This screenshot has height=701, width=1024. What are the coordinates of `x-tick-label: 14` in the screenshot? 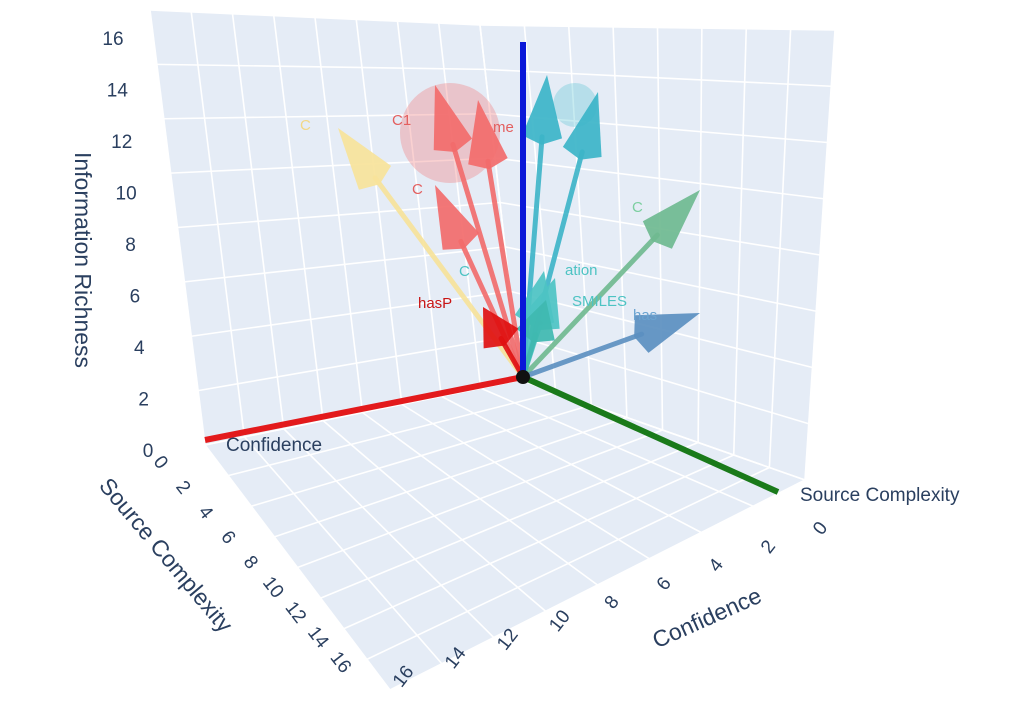 It's located at (318, 638).